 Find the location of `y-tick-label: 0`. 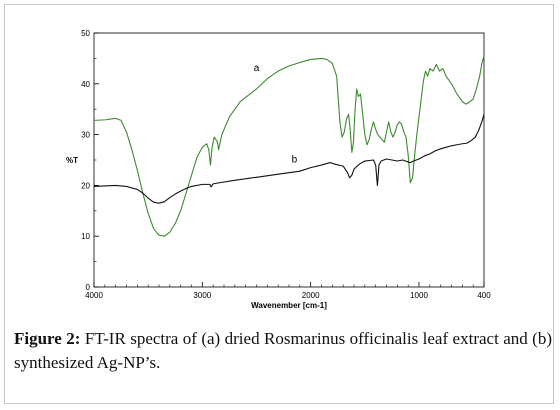

y-tick-label: 0 is located at coordinates (88, 287).